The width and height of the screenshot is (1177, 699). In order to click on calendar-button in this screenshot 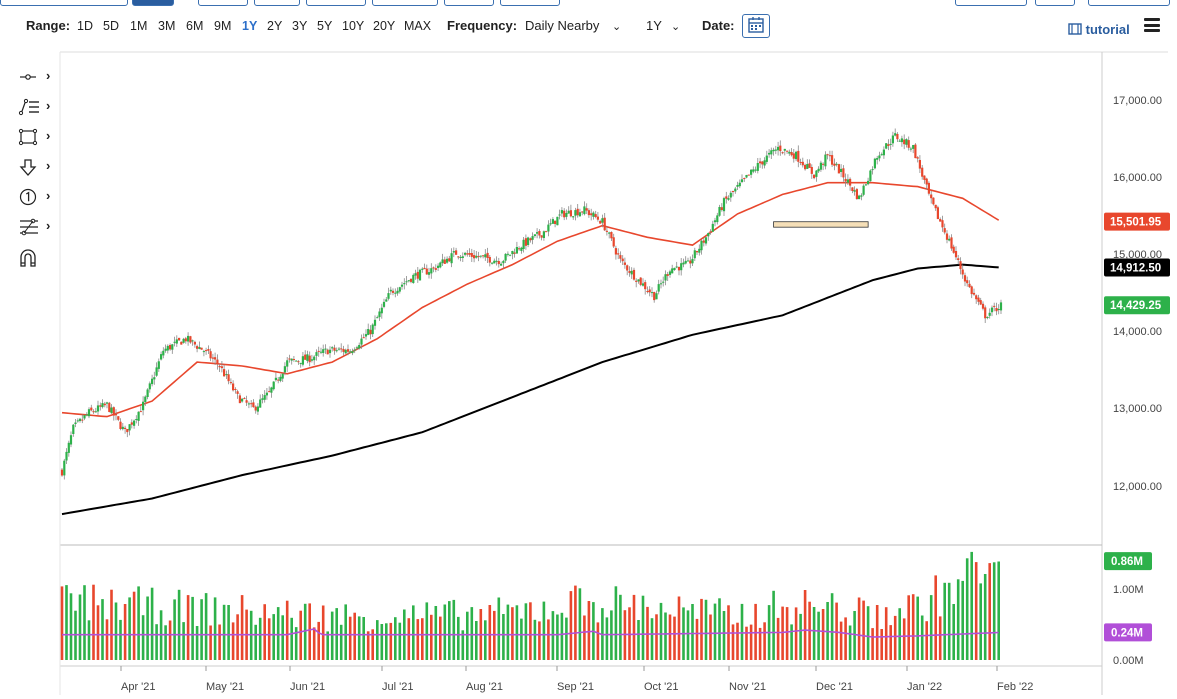, I will do `click(756, 26)`.